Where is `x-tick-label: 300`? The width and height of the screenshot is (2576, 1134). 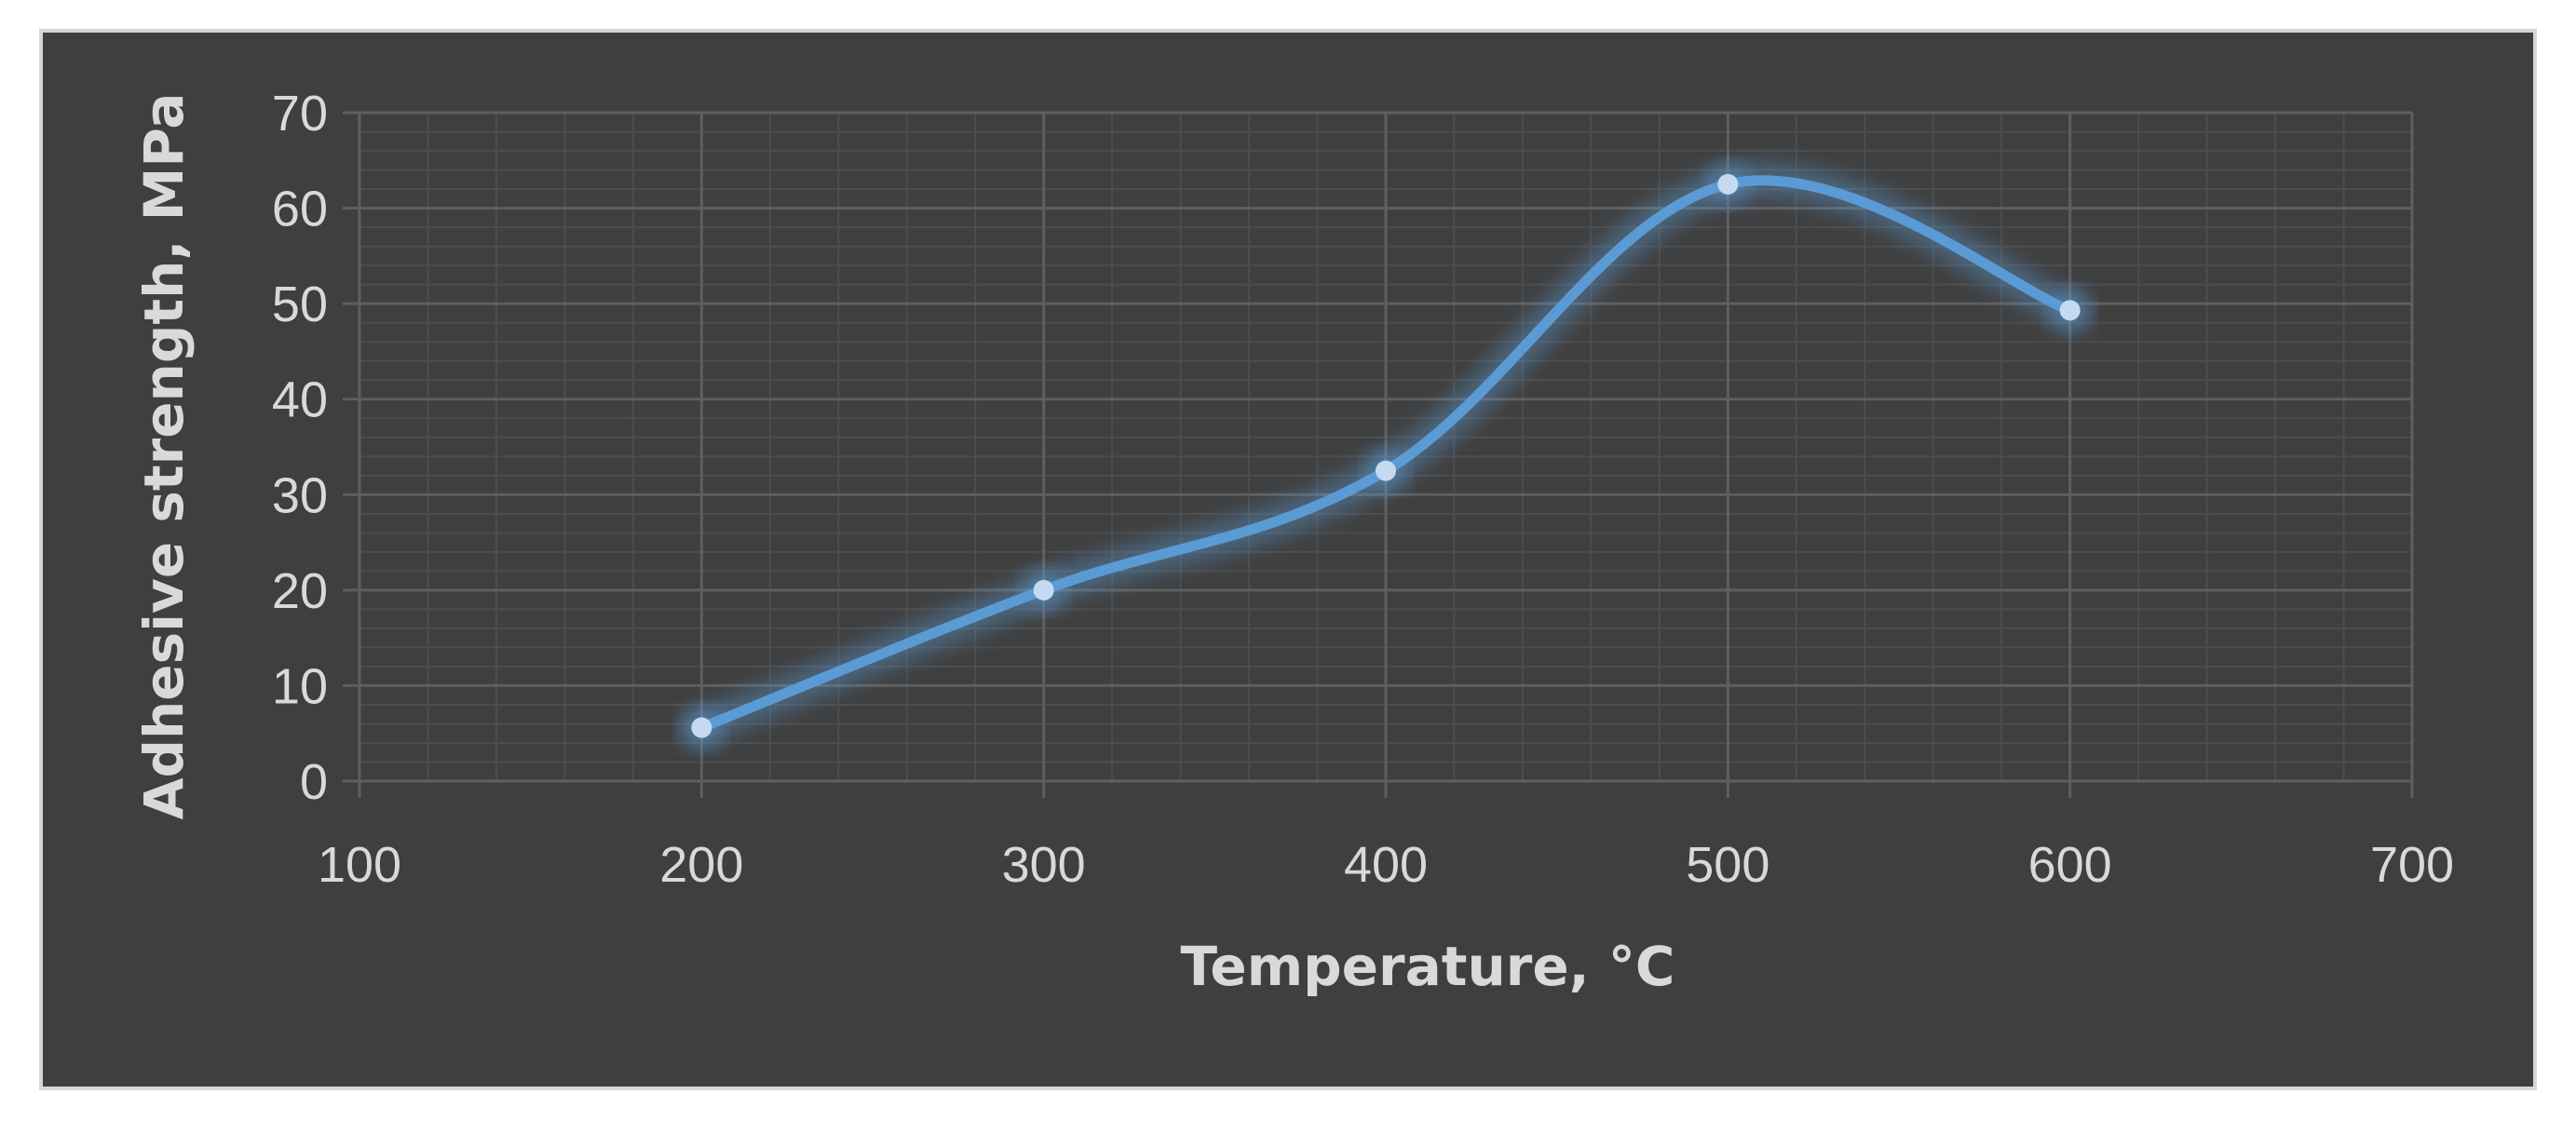 x-tick-label: 300 is located at coordinates (1044, 865).